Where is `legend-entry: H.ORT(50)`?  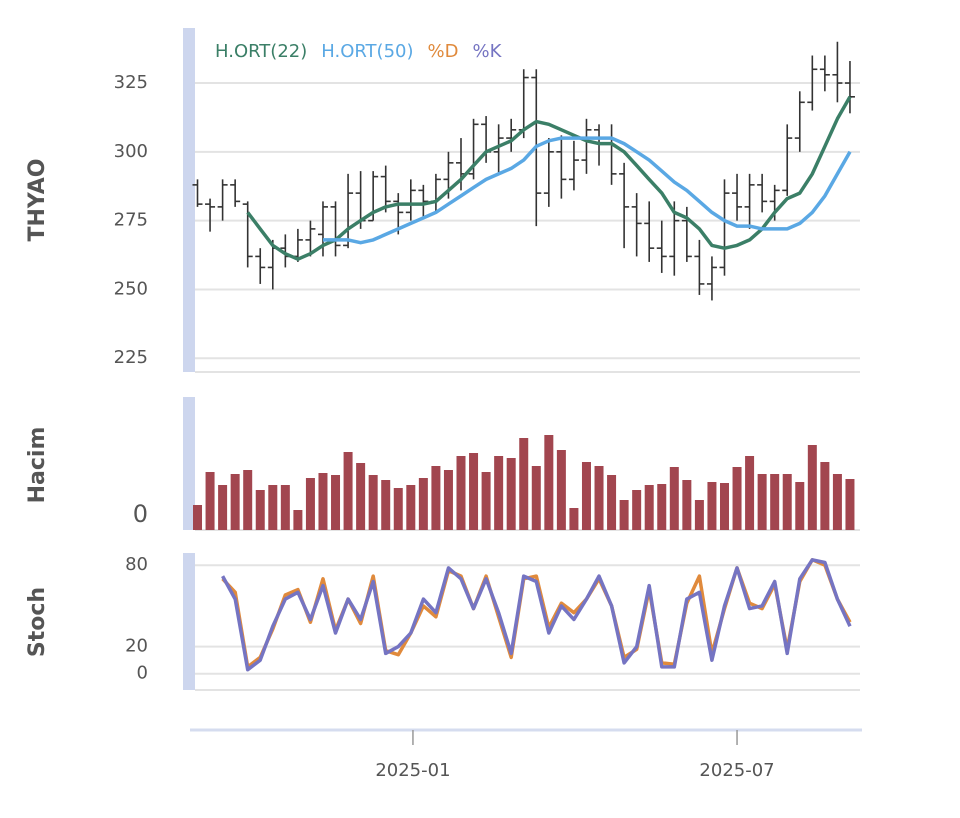
legend-entry: H.ORT(50) is located at coordinates (367, 51).